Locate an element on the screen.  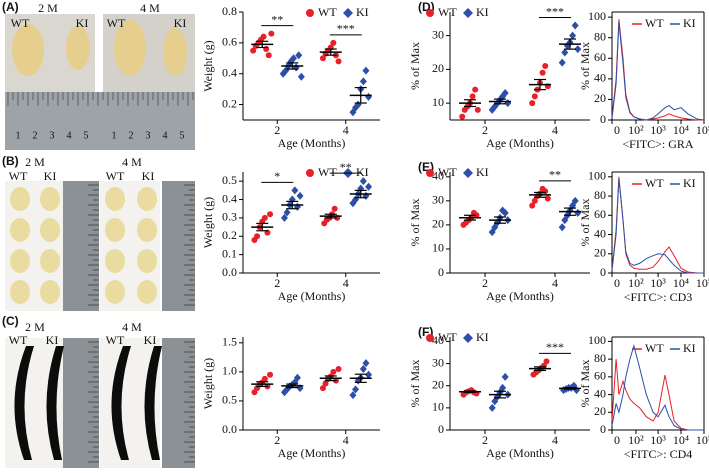
x-tick-label: 10⁴ is located at coordinates (681, 440).